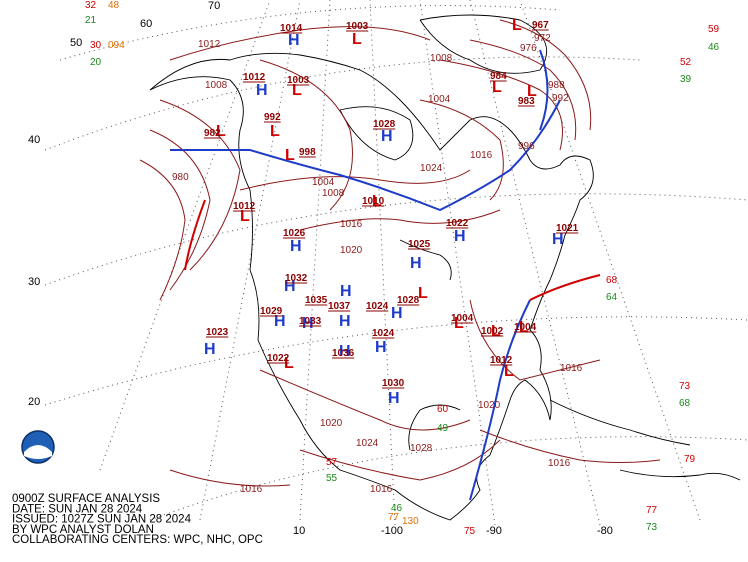 Image resolution: width=748 pixels, height=562 pixels. Describe the element at coordinates (492, 331) in the screenshot. I see `pressure-value: 1002` at that location.